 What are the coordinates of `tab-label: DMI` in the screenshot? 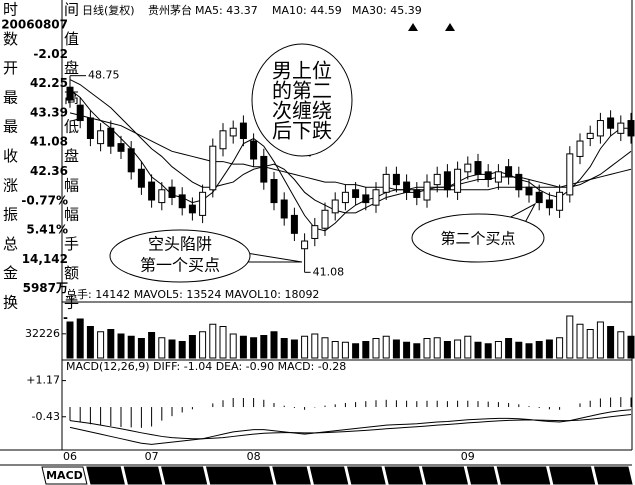 It's located at (366, 475).